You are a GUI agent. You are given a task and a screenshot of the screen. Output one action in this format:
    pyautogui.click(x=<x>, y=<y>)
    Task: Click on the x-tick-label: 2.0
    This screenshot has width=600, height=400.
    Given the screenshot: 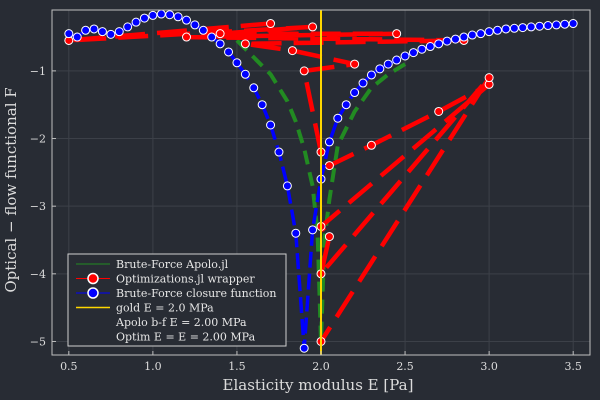 What is the action you would take?
    pyautogui.click(x=321, y=366)
    